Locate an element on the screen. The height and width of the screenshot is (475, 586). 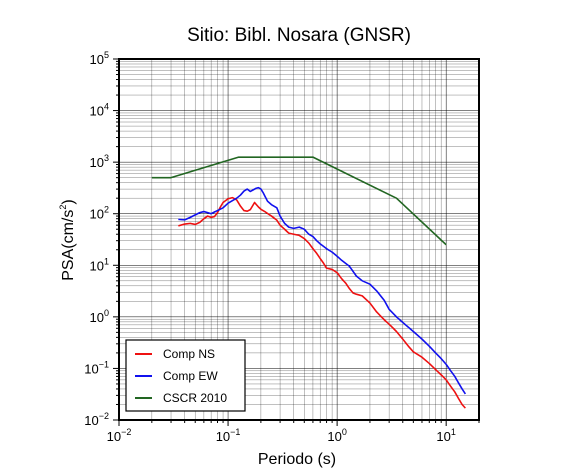
y-axis-label-close: ) is located at coordinates (68, 201).